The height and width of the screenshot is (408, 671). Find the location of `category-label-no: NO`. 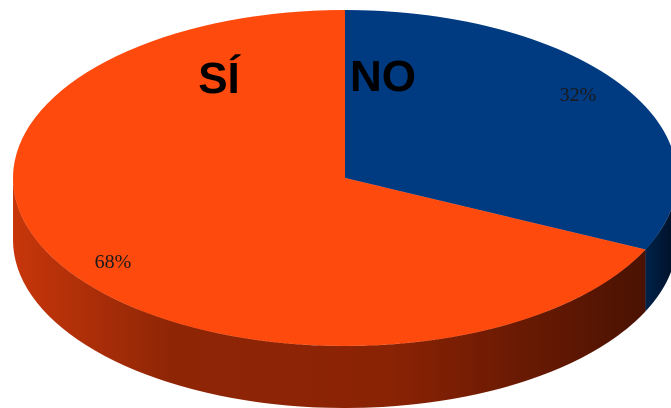

category-label-no: NO is located at coordinates (383, 76).